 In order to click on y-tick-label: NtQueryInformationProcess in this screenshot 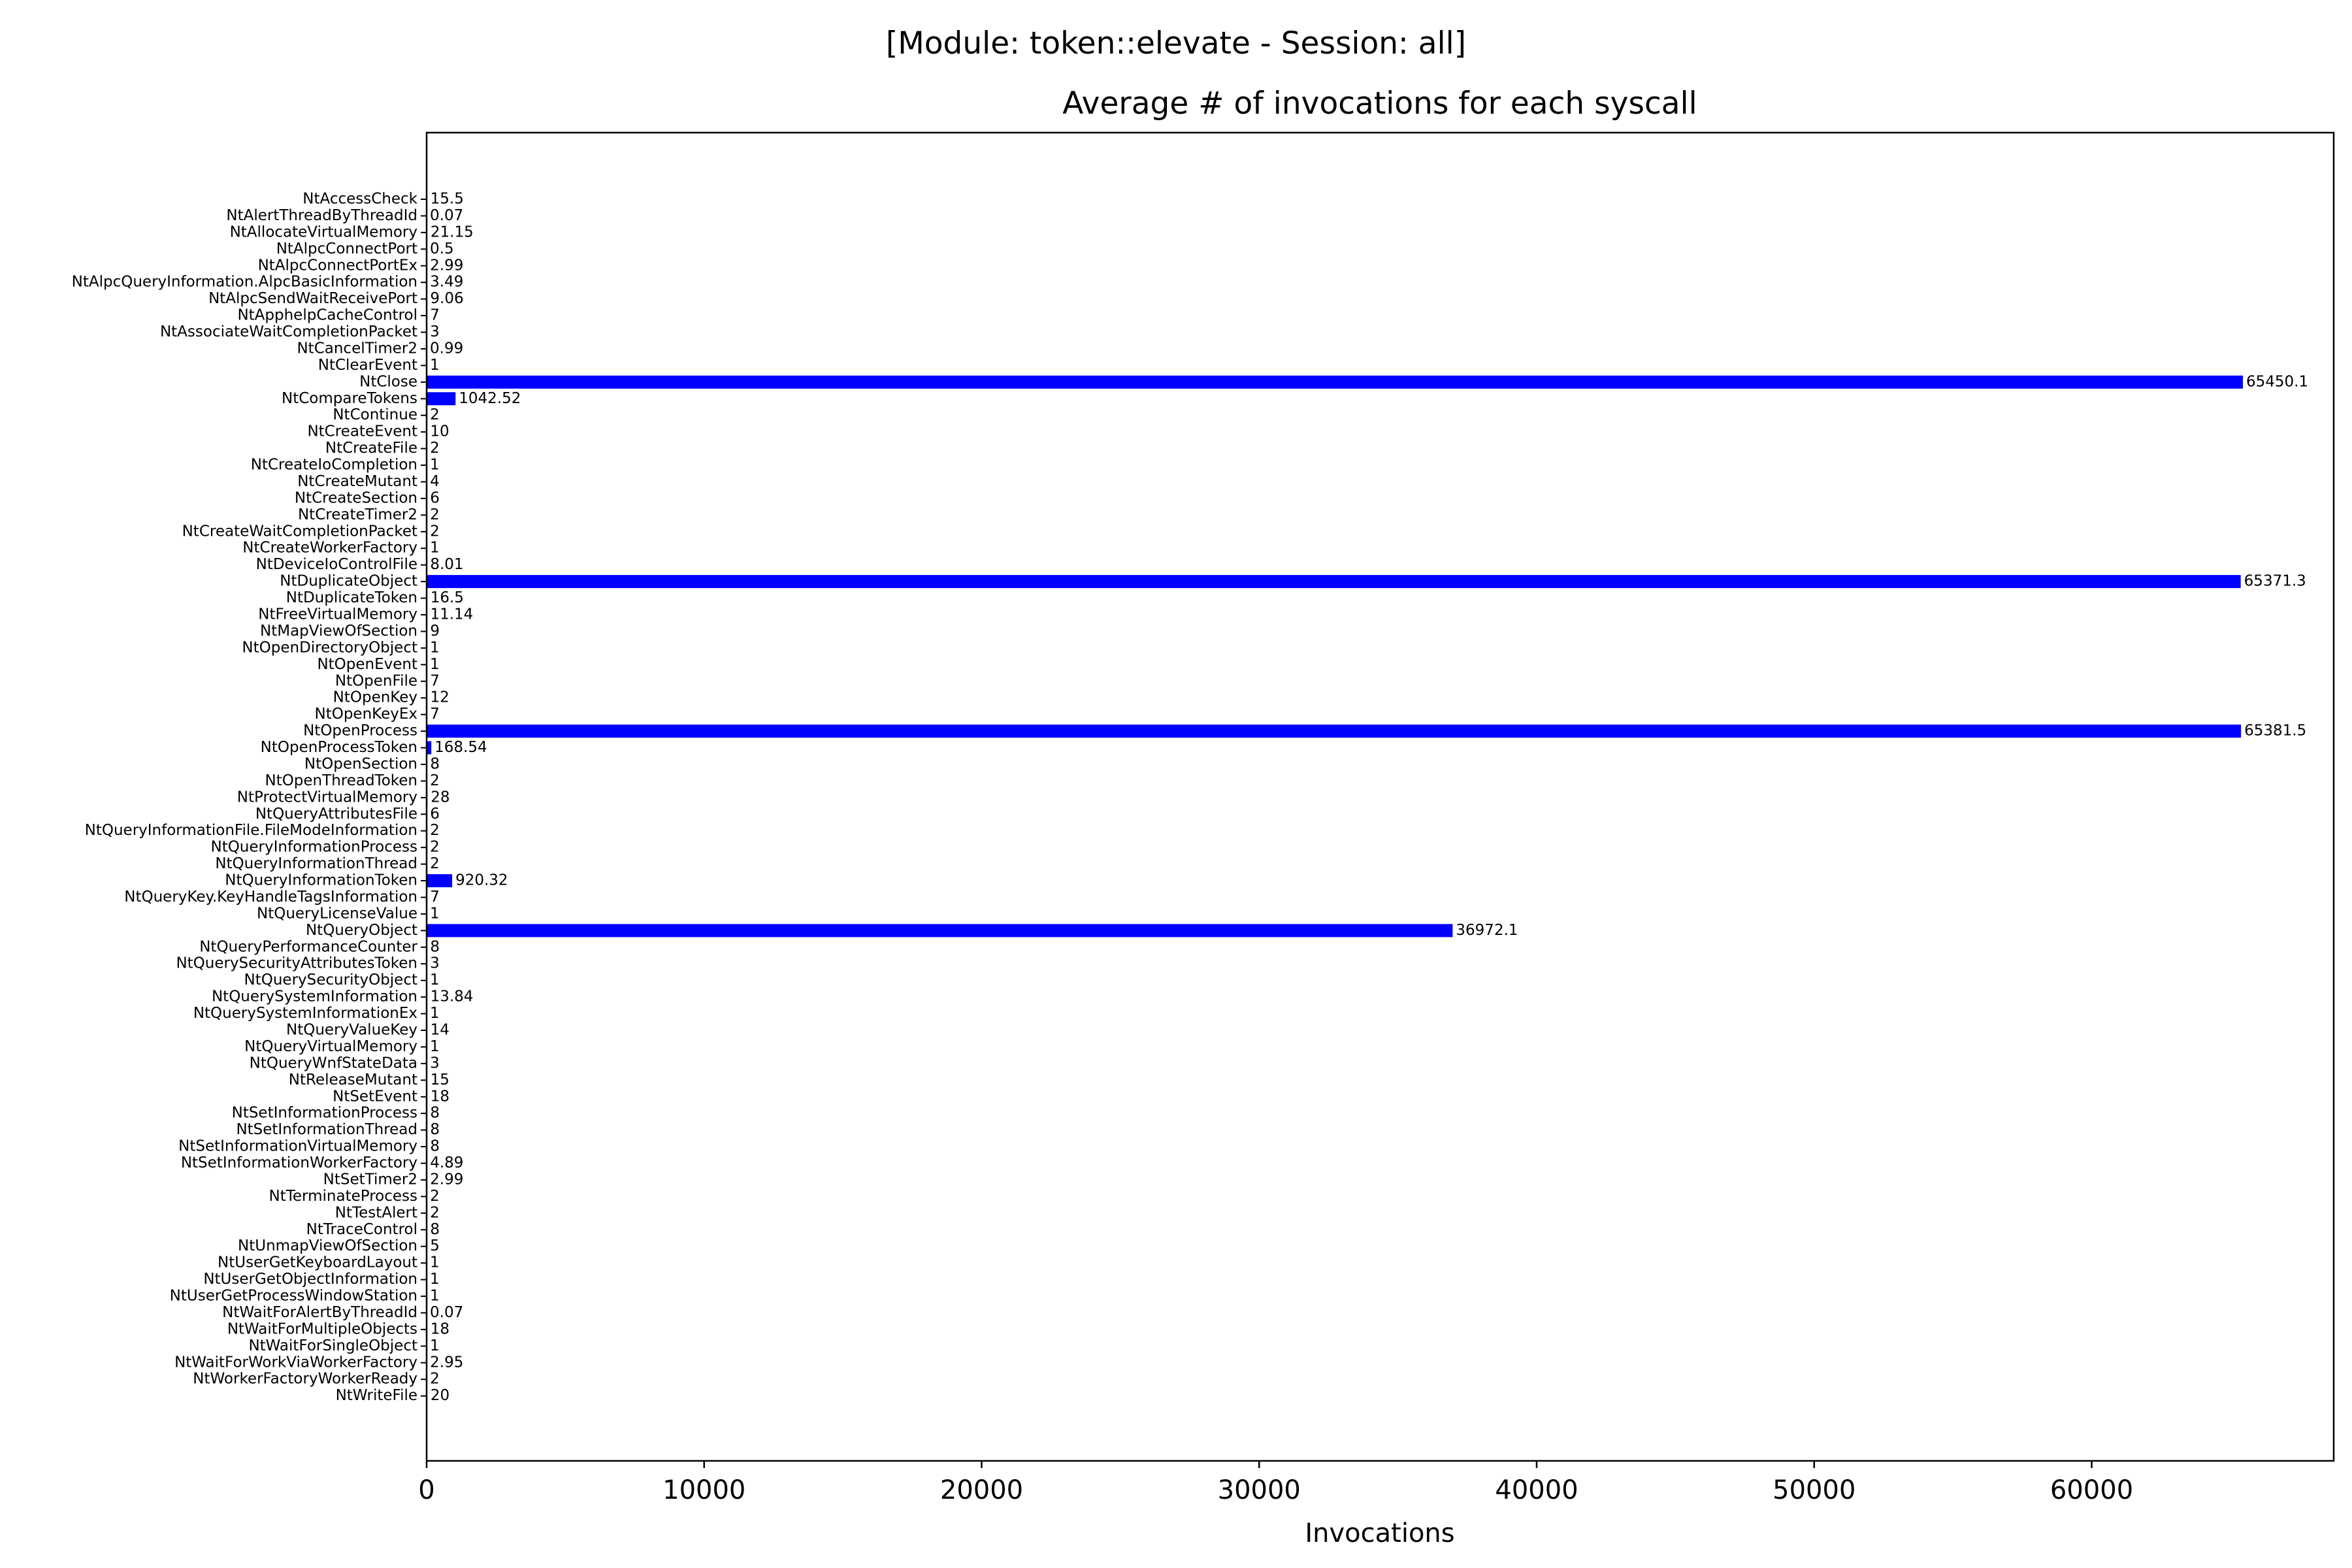, I will do `click(313, 847)`.